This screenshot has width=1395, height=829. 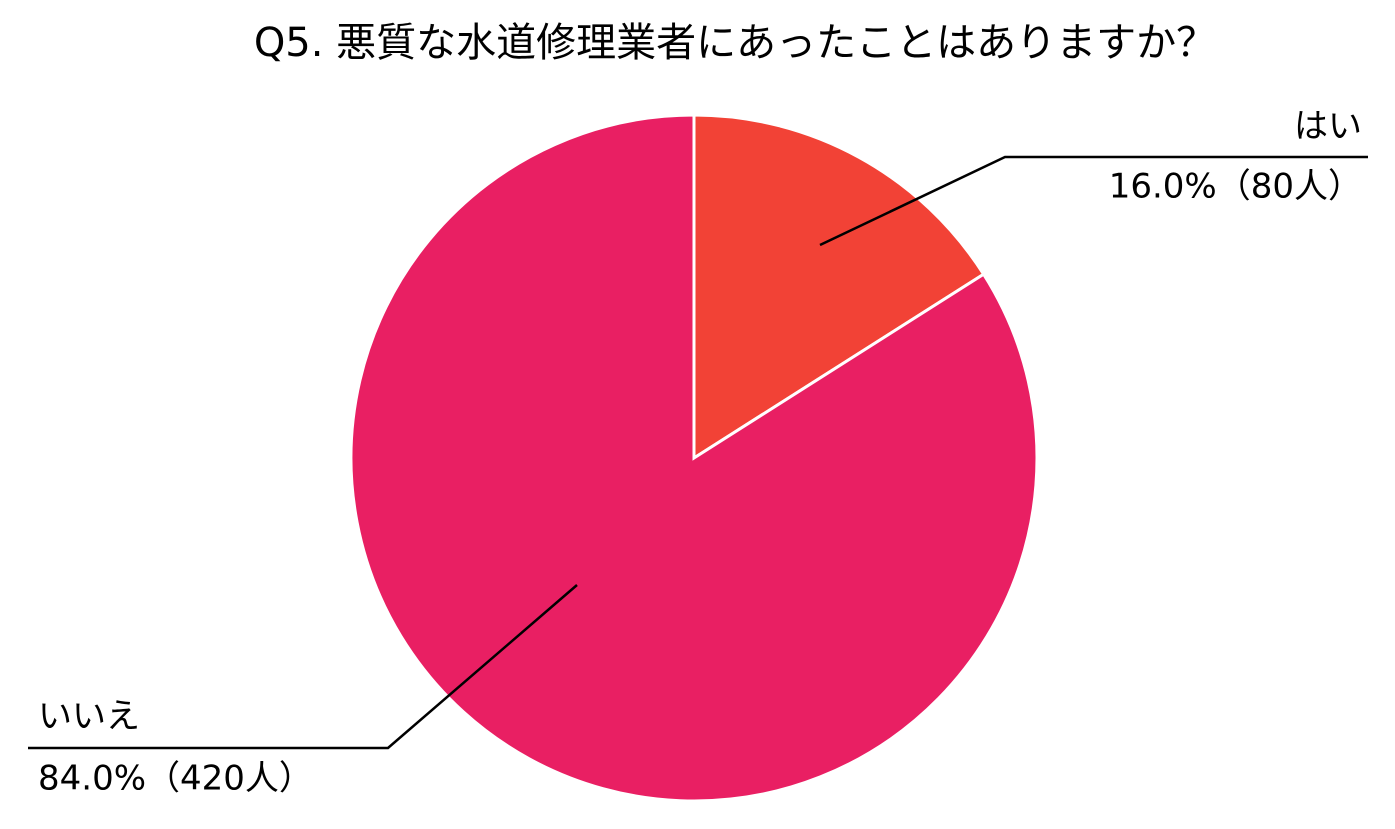 I want to click on chart-title: Q5. 悪質な水道修理業者にあったことはありますか？, so click(x=735, y=43).